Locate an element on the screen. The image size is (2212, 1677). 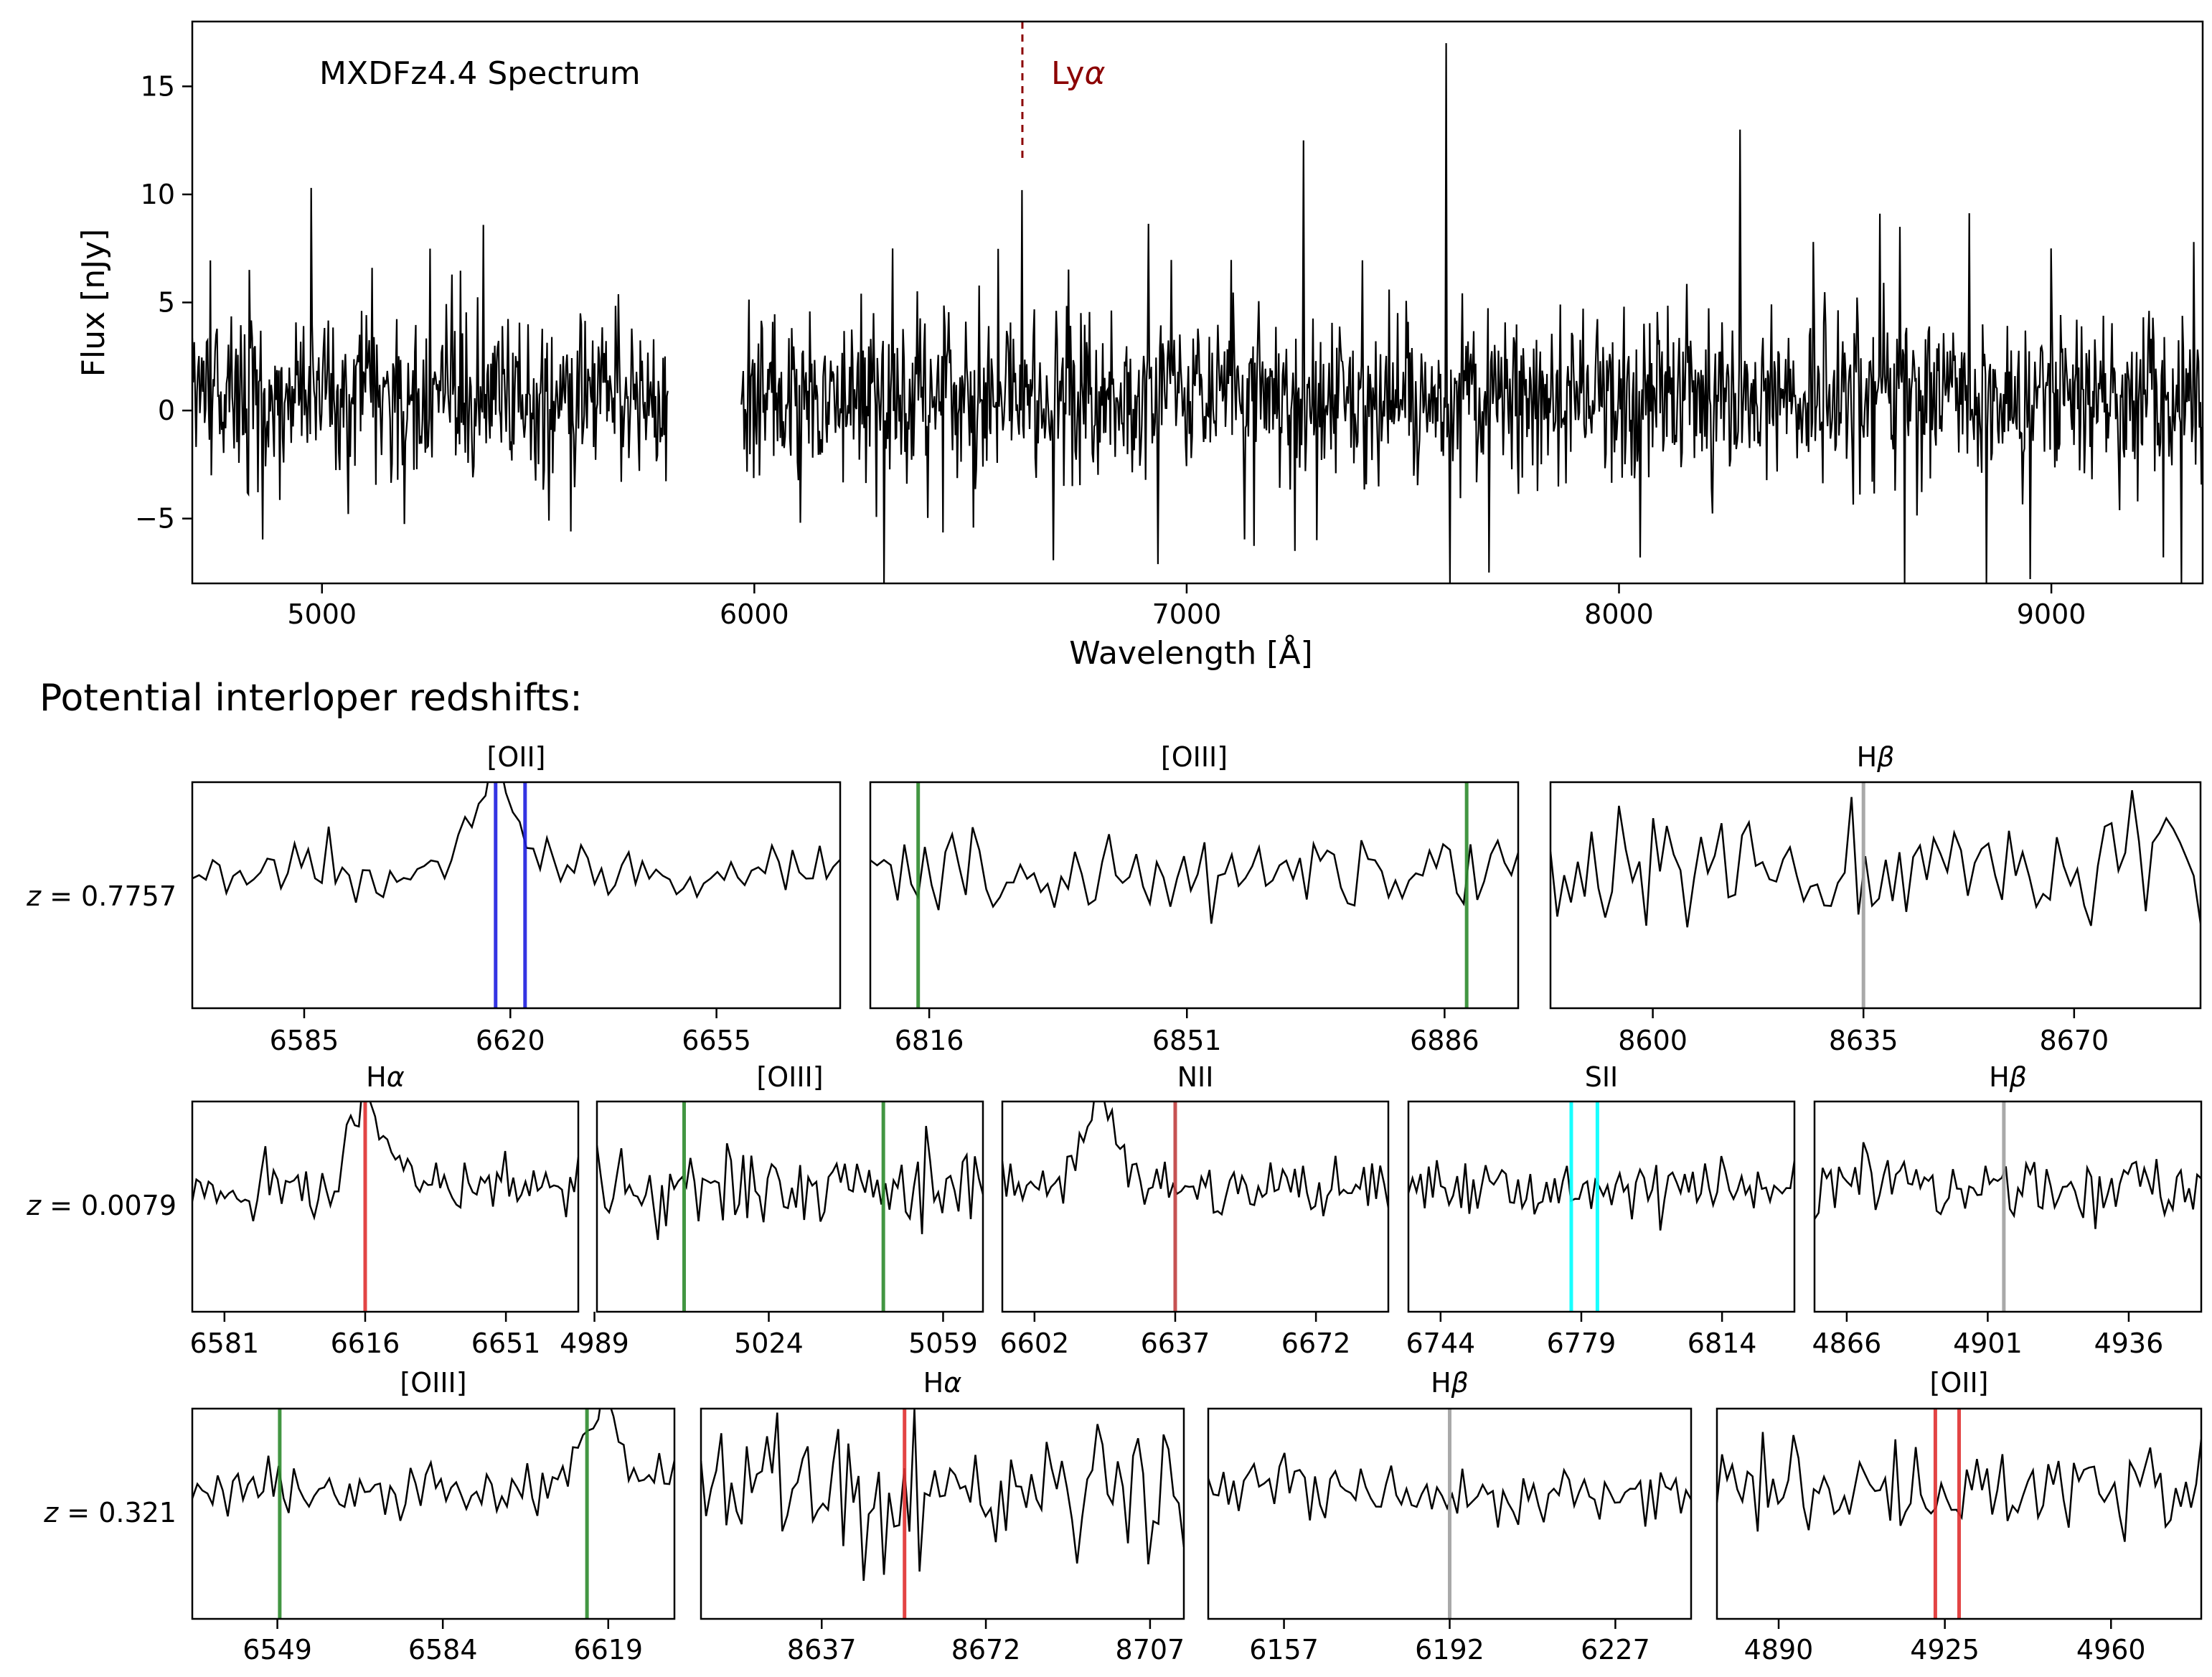
main-y-tick-label: 0 is located at coordinates (166, 410).